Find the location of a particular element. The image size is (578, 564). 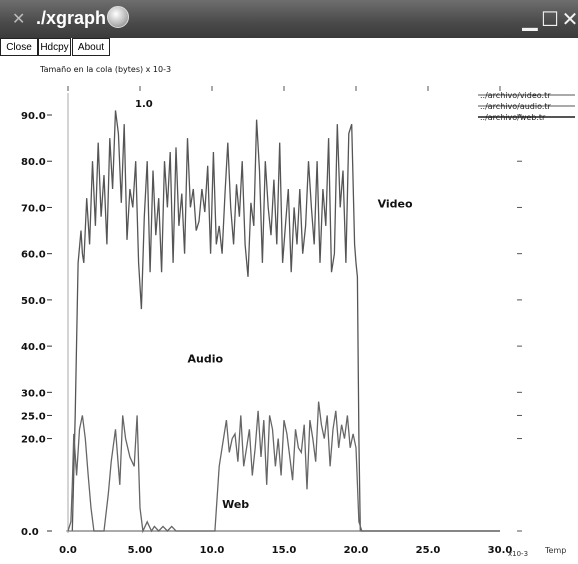

marker-label: 1.0 is located at coordinates (144, 104).